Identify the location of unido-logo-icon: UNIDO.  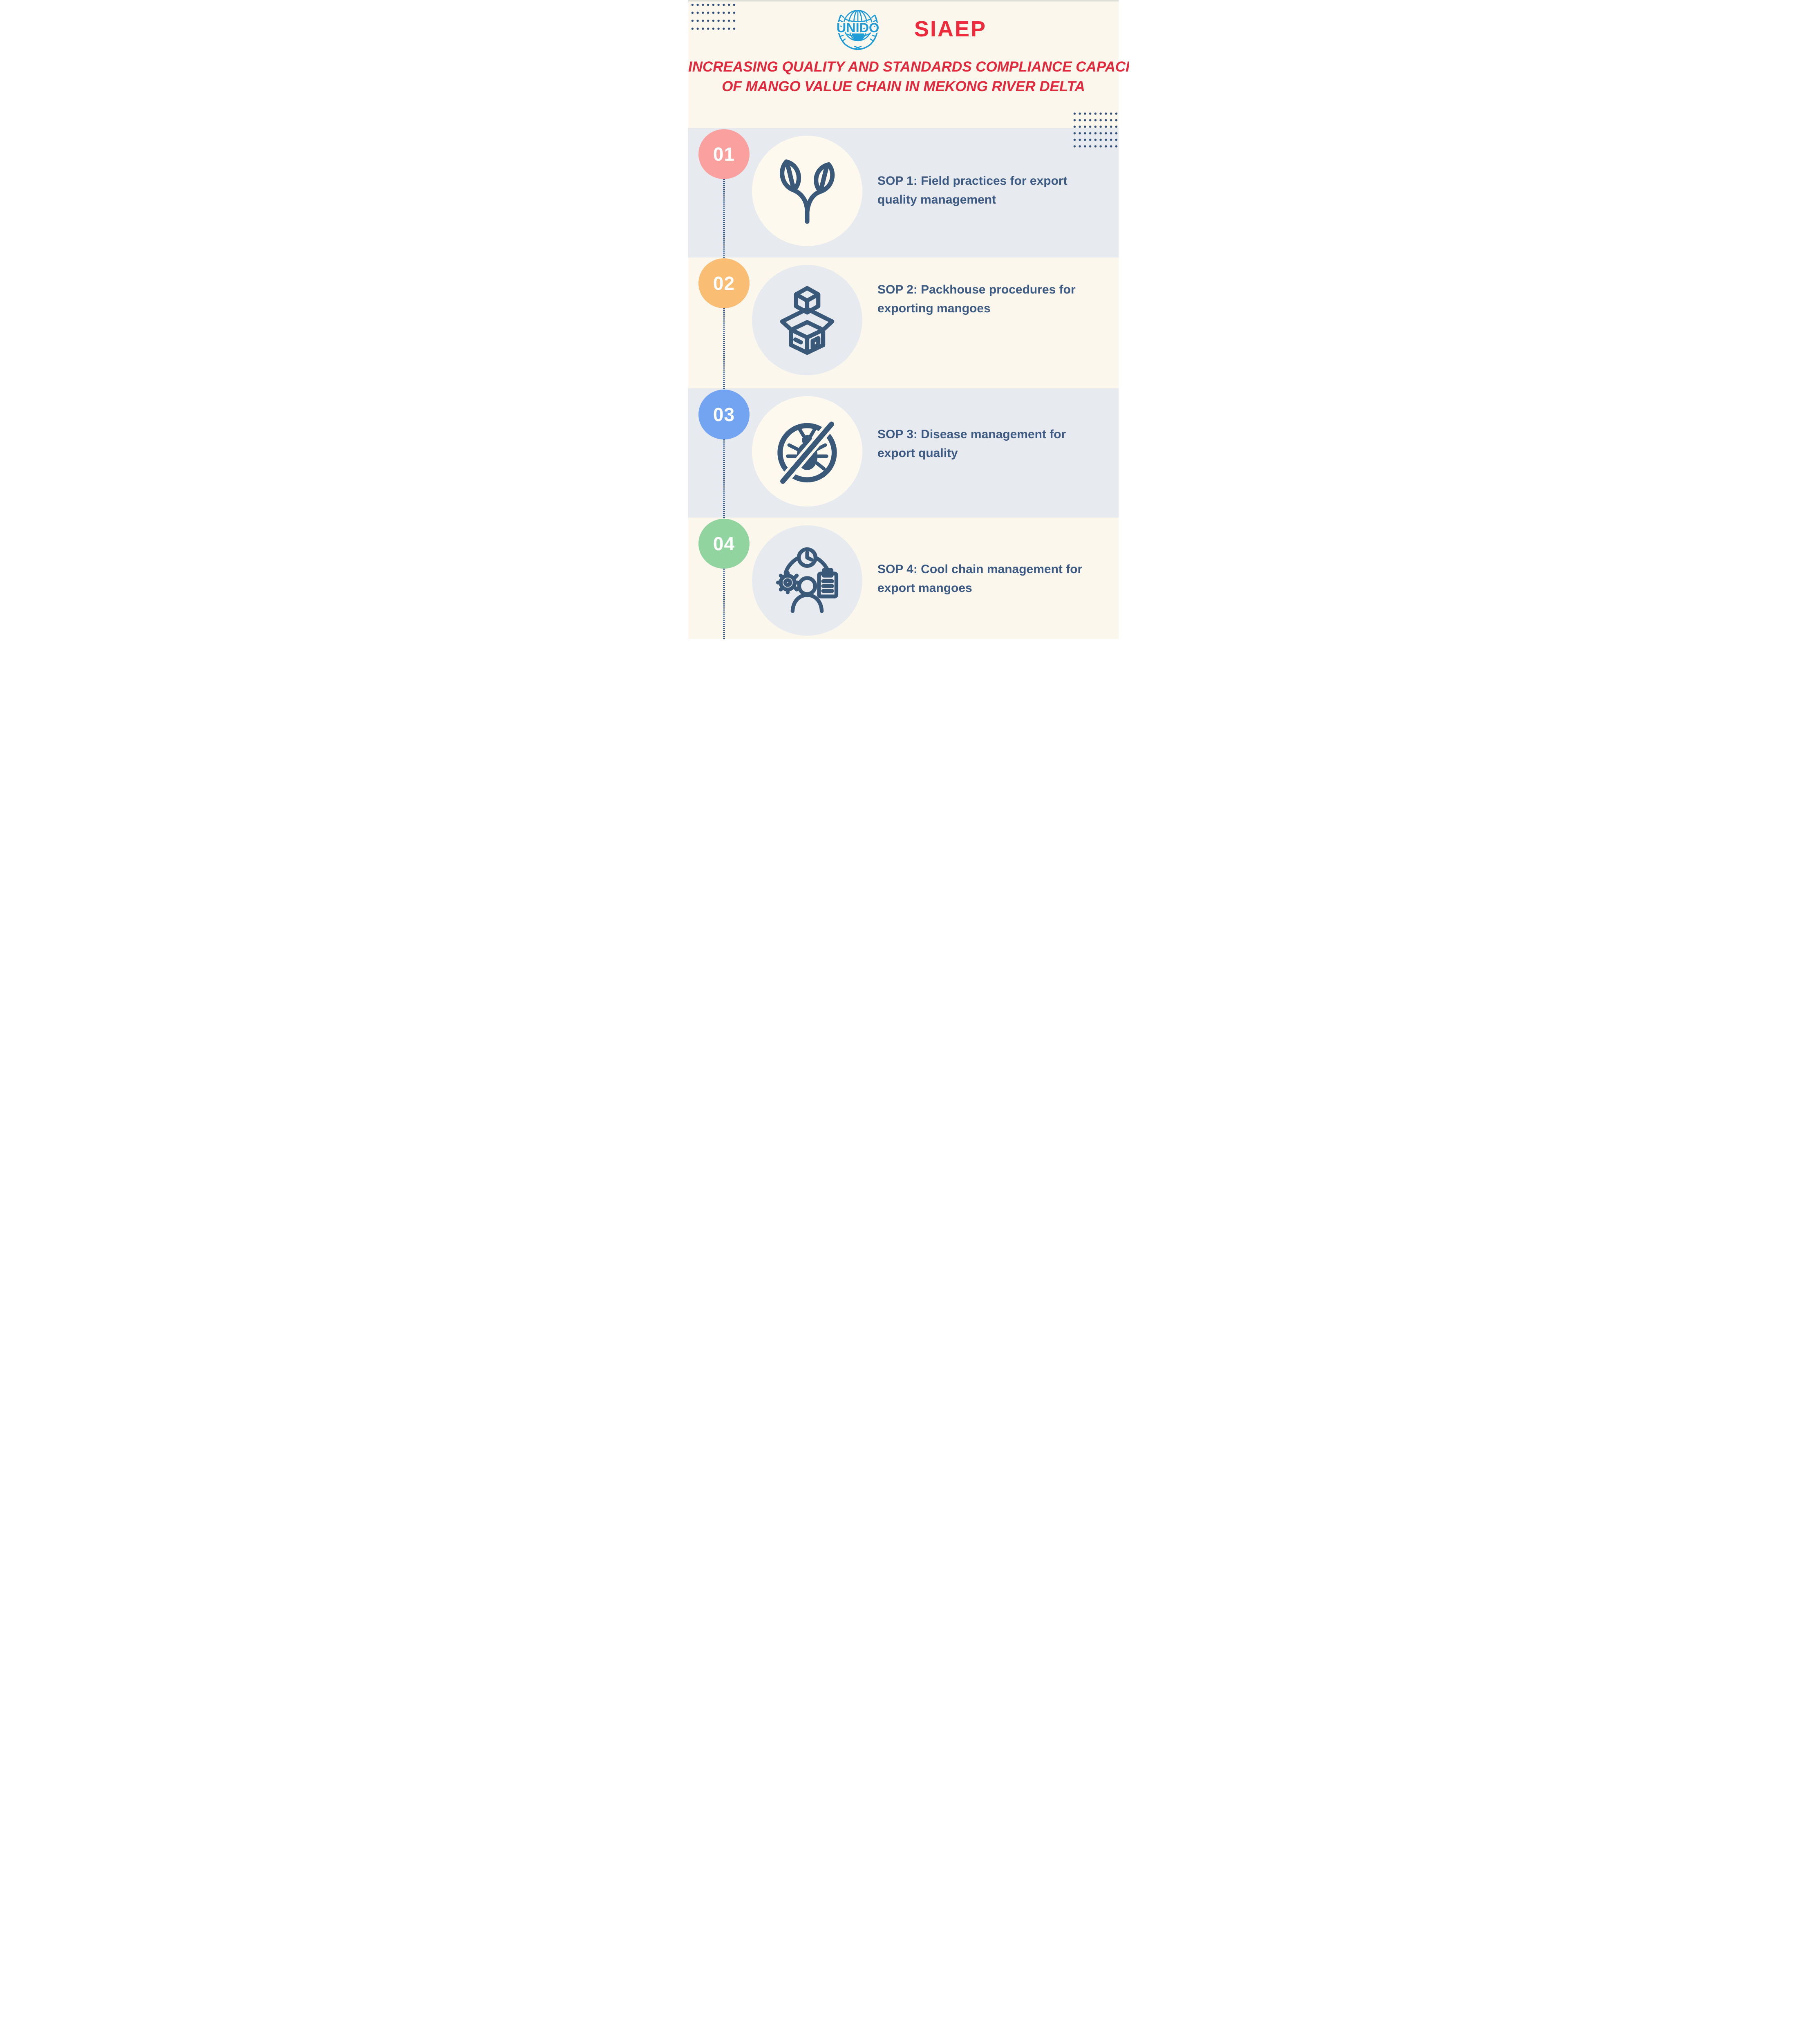
(857, 30).